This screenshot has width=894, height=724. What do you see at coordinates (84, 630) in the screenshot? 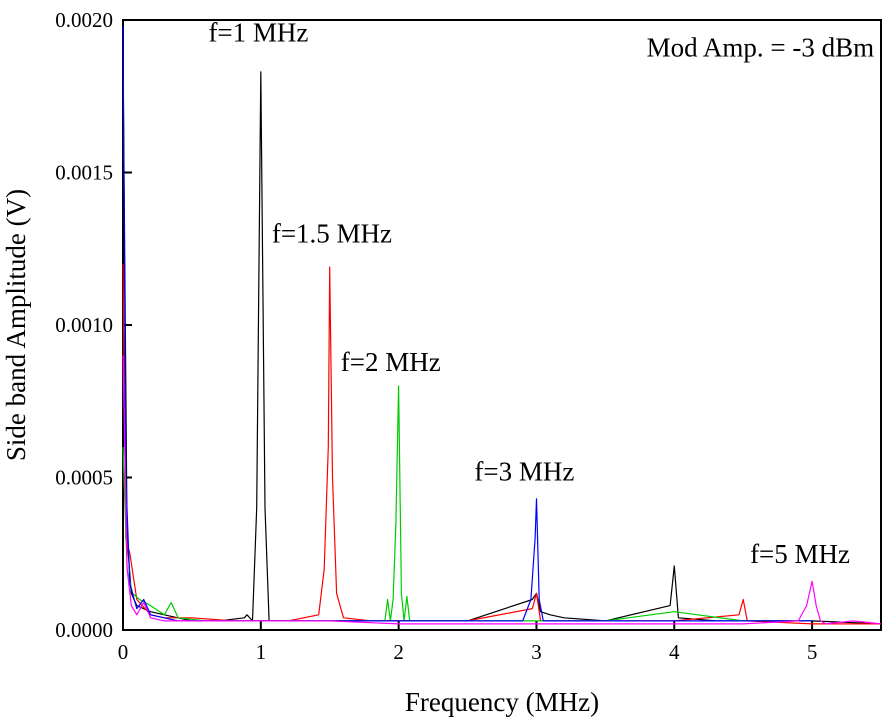
I see `y-tick-label: 0.0000` at bounding box center [84, 630].